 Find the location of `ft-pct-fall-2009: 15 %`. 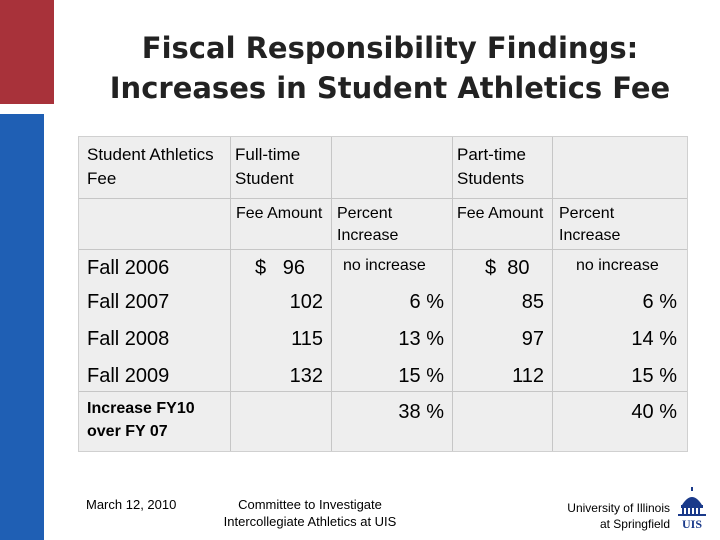

ft-pct-fall-2009: 15 % is located at coordinates (421, 376).